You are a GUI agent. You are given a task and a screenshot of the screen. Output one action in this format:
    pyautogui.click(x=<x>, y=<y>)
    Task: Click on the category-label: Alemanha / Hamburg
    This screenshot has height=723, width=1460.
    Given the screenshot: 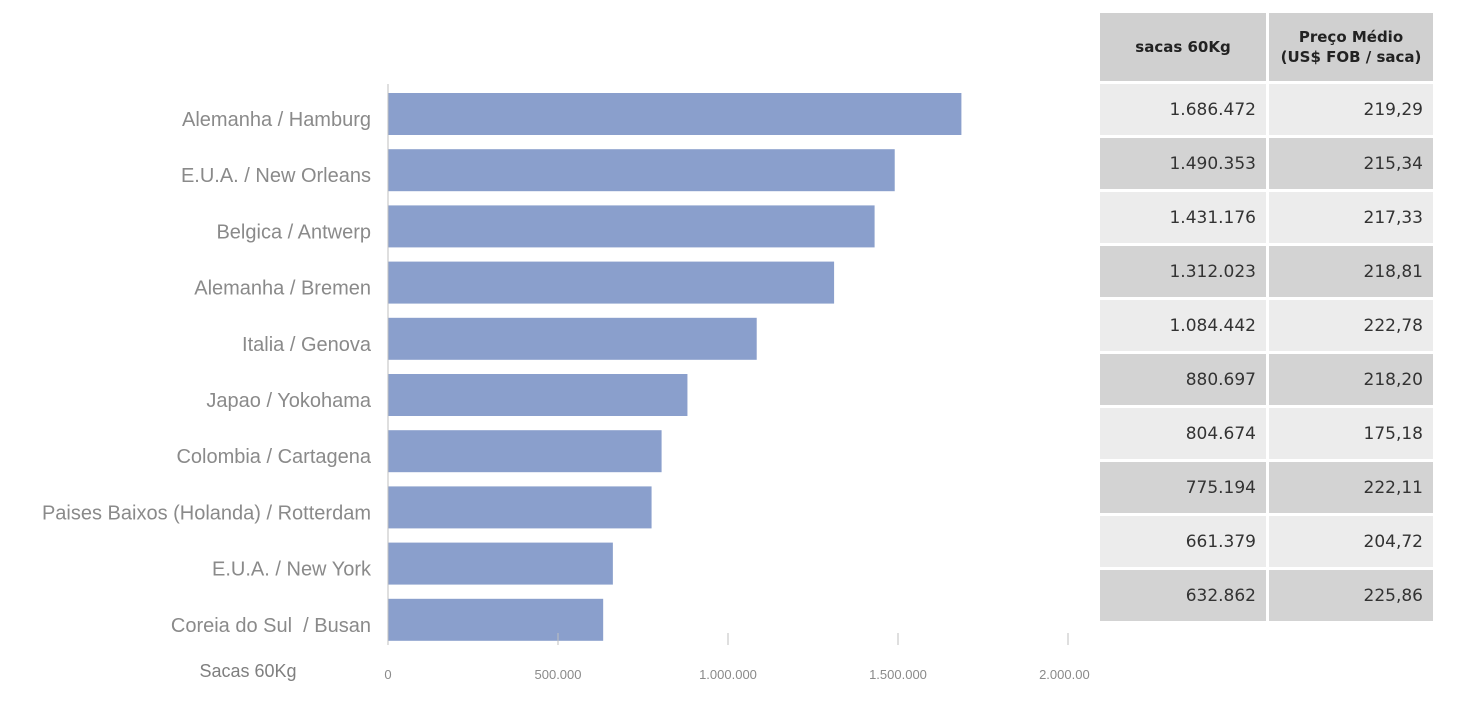 What is the action you would take?
    pyautogui.click(x=276, y=120)
    